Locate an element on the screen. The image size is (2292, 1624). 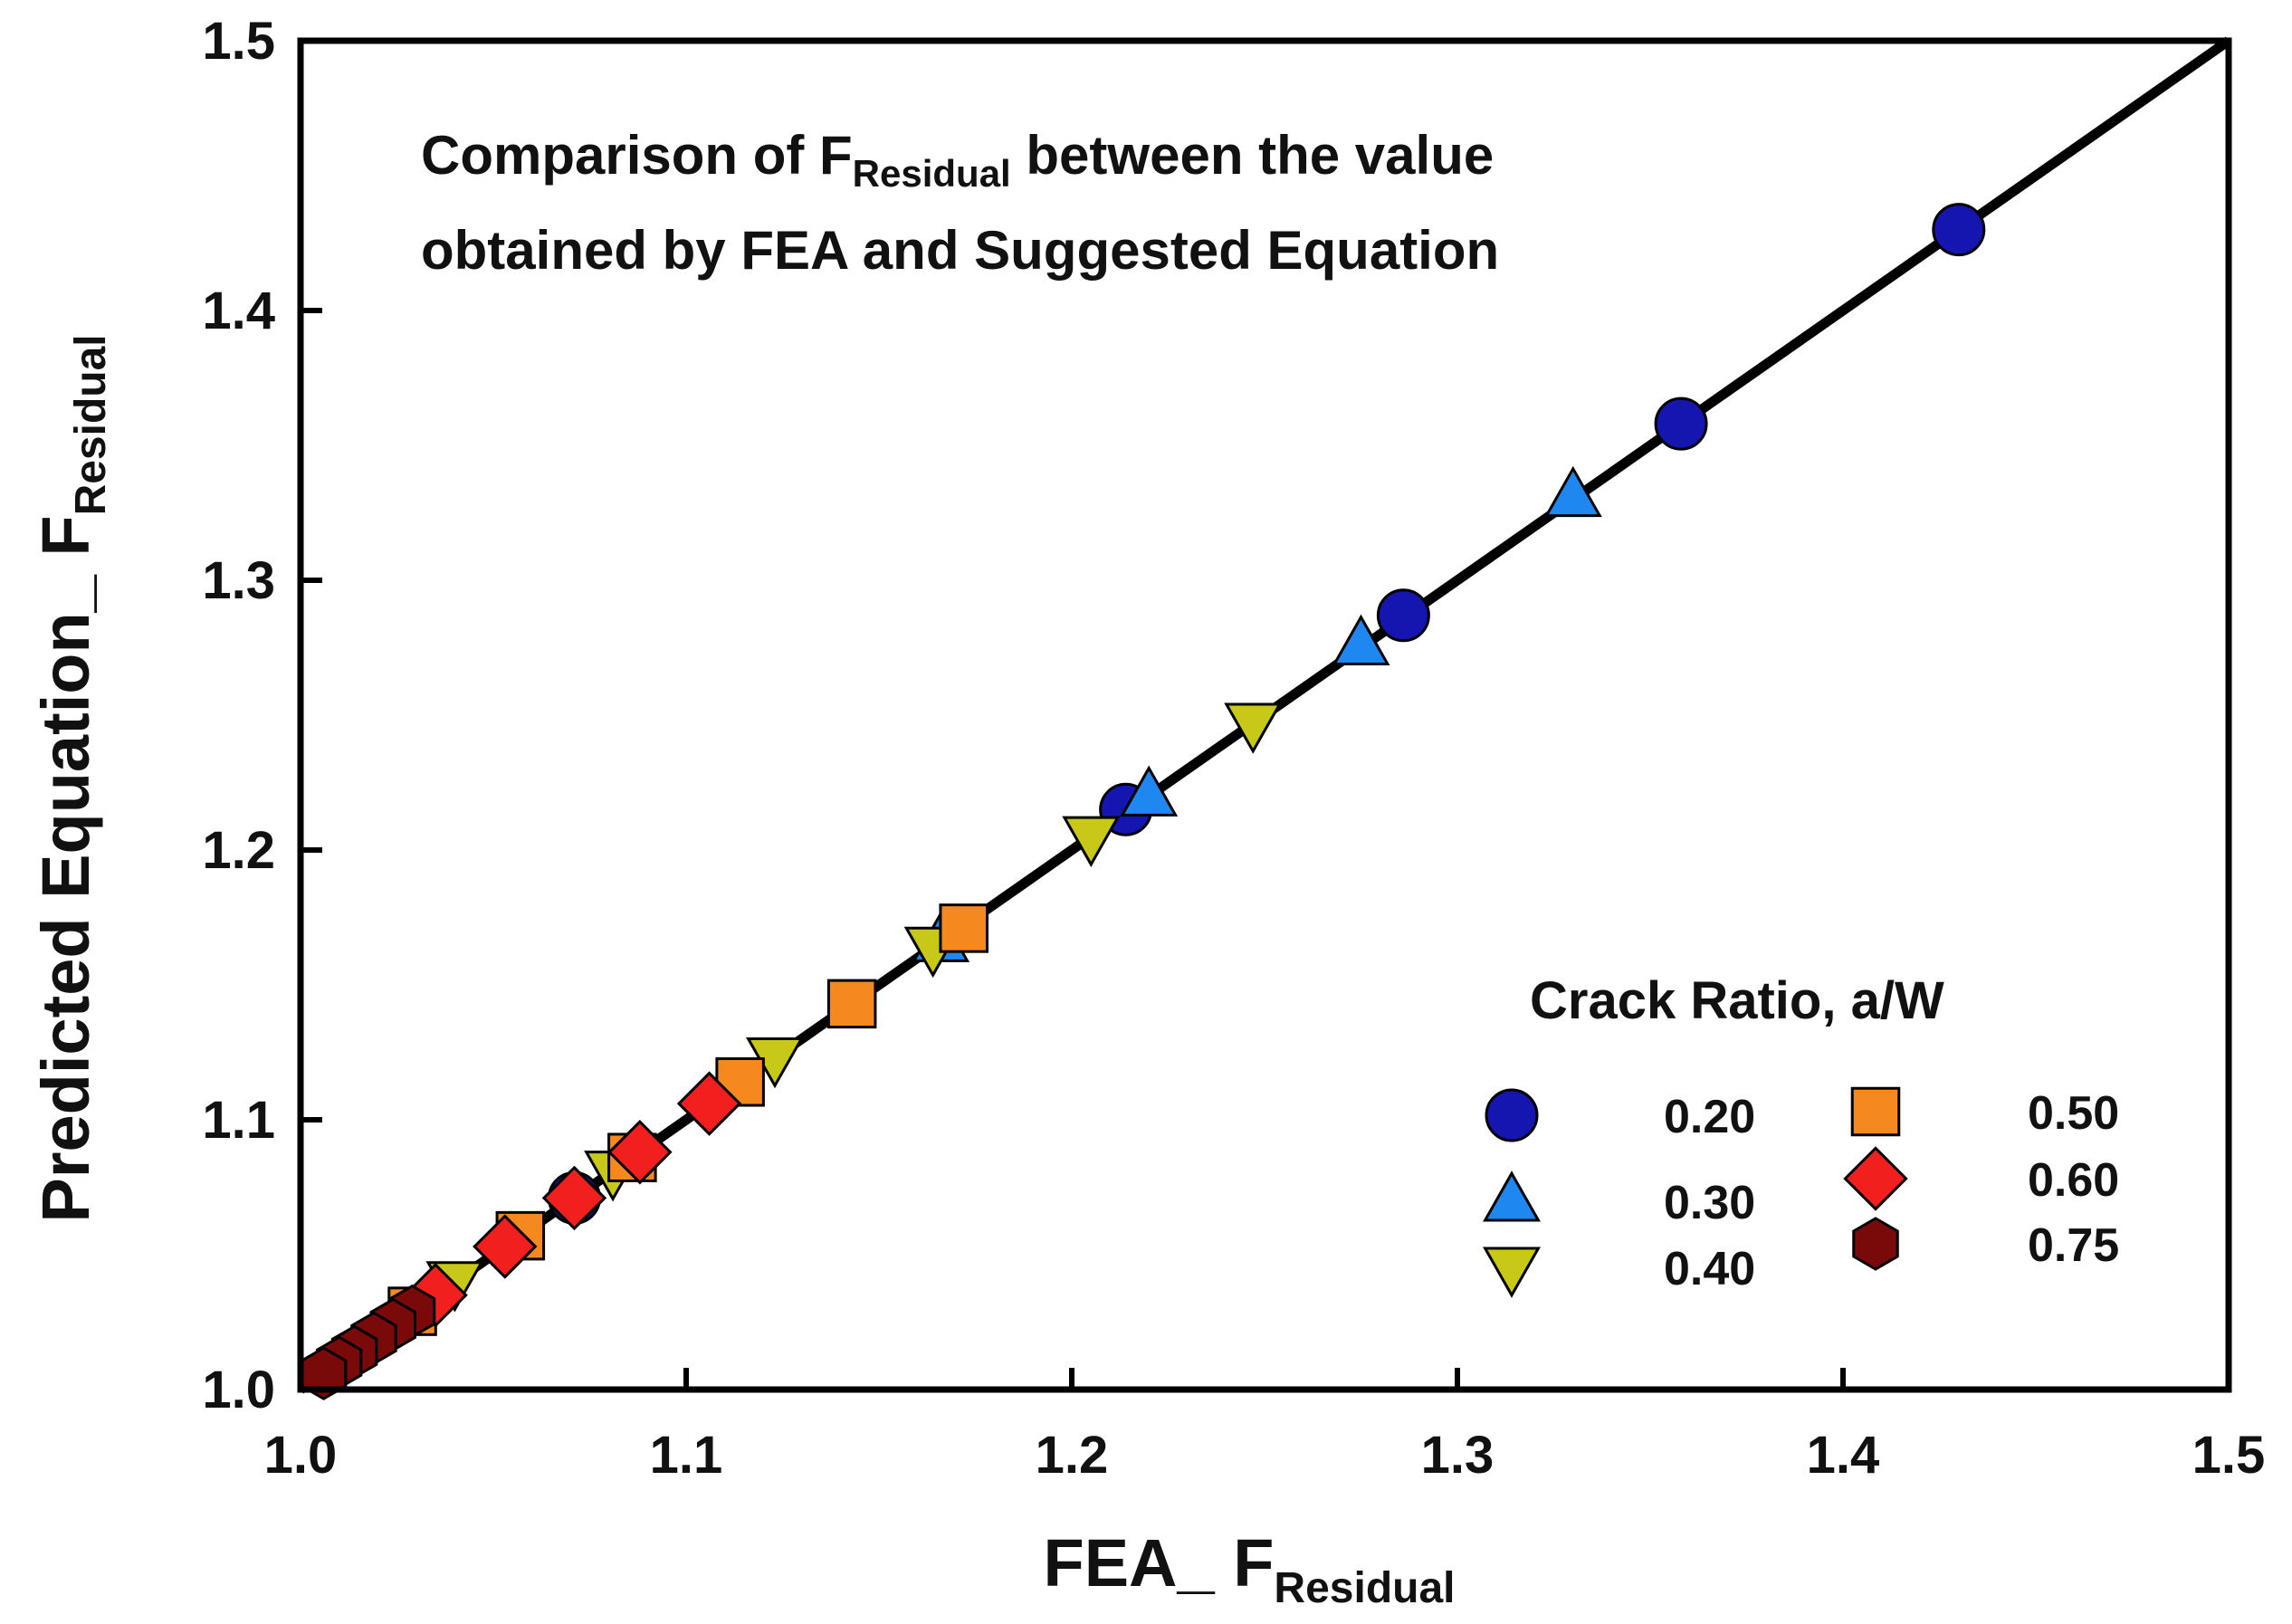
y-tick-label: 1.3 is located at coordinates (238, 580).